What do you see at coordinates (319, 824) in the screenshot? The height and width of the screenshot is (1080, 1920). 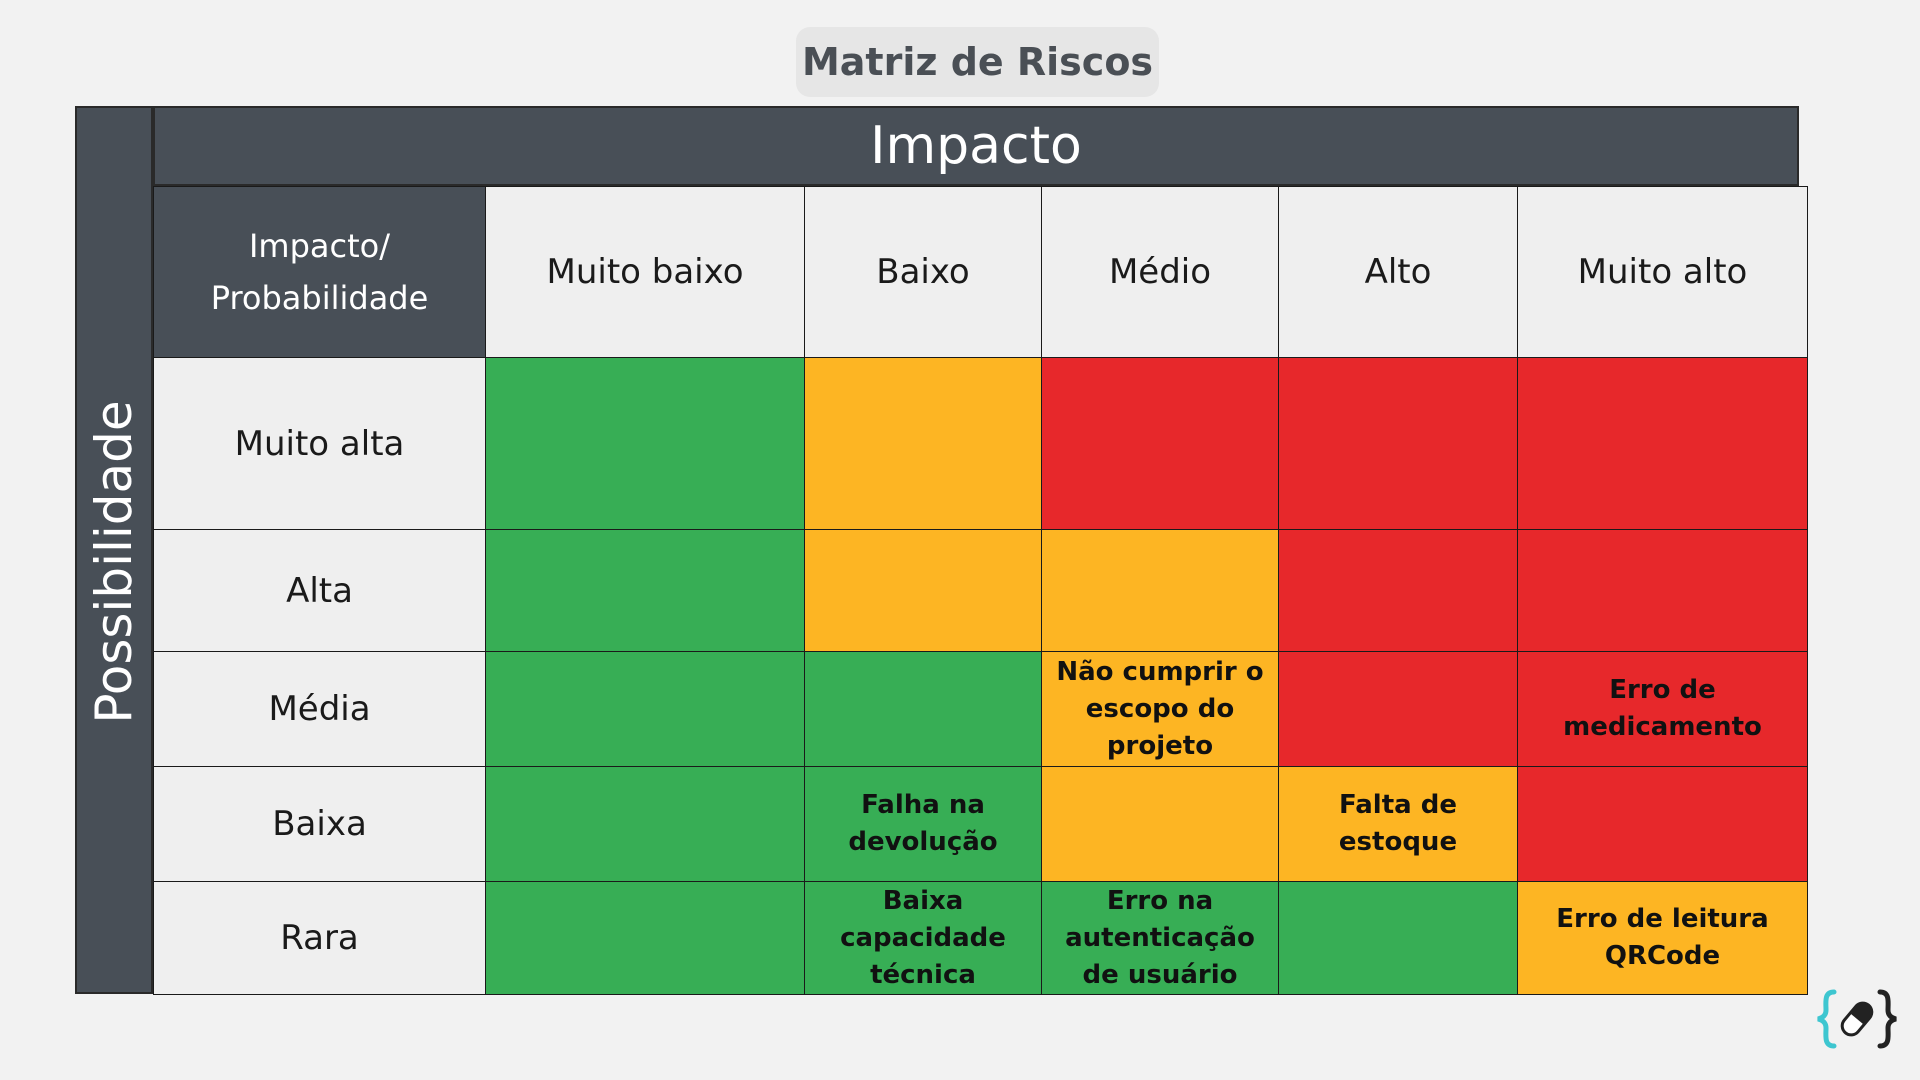 I see `row-head-baixa: Baixa` at bounding box center [319, 824].